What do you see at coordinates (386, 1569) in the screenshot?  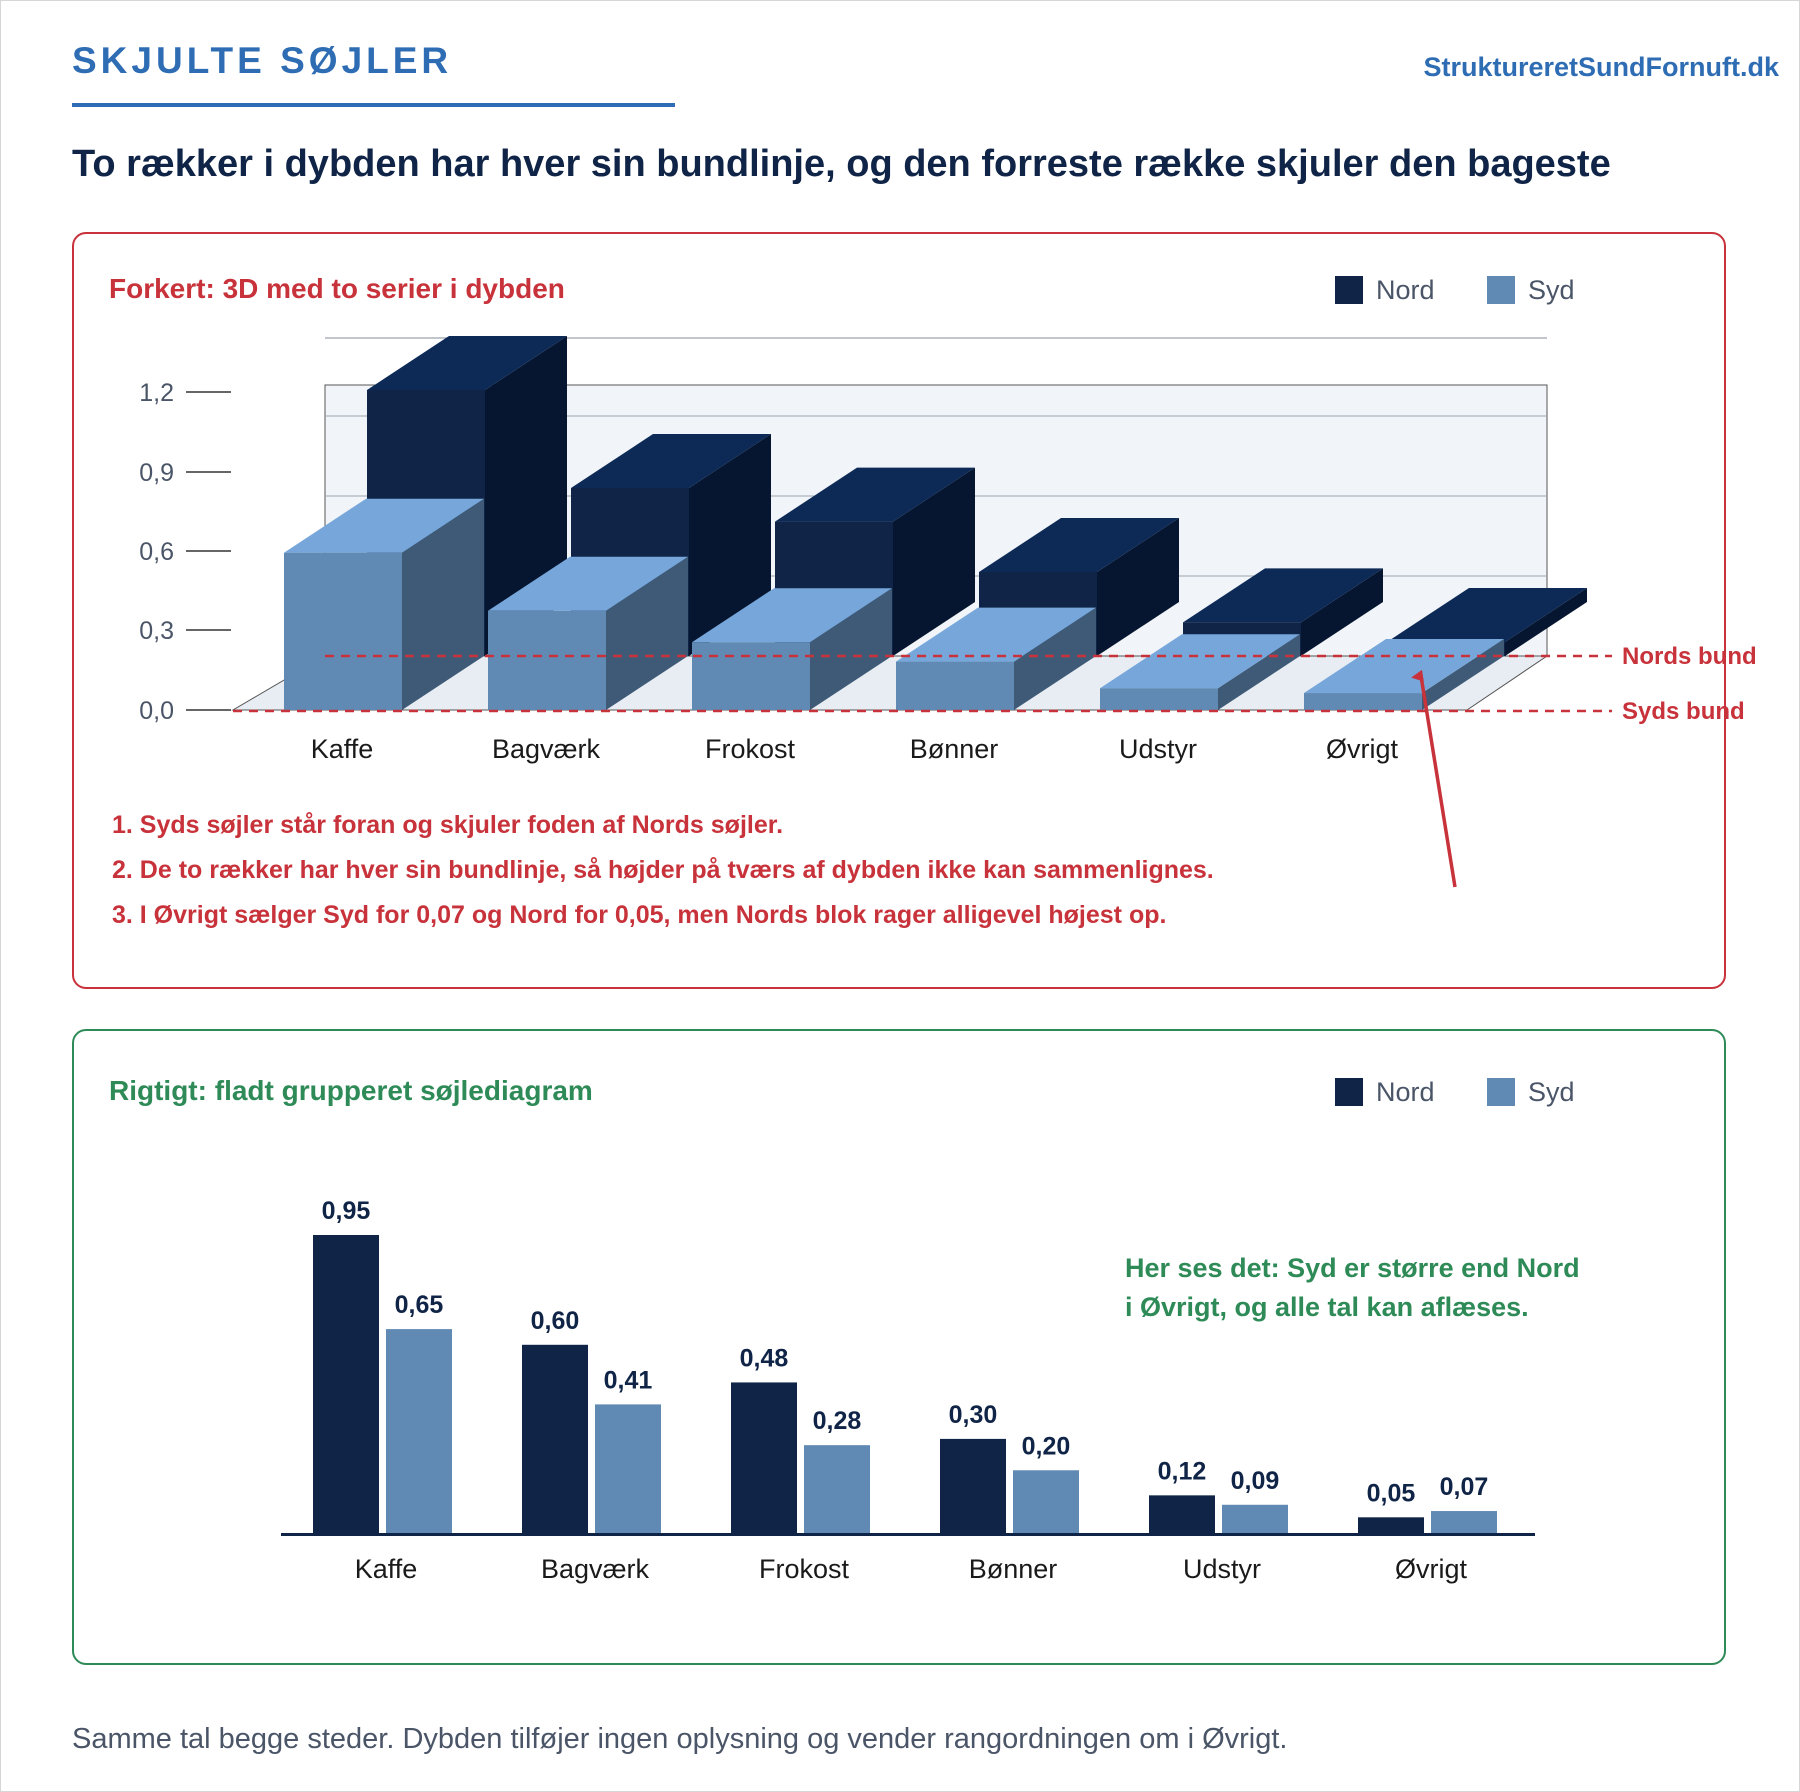 I see `category-label: Kaffe` at bounding box center [386, 1569].